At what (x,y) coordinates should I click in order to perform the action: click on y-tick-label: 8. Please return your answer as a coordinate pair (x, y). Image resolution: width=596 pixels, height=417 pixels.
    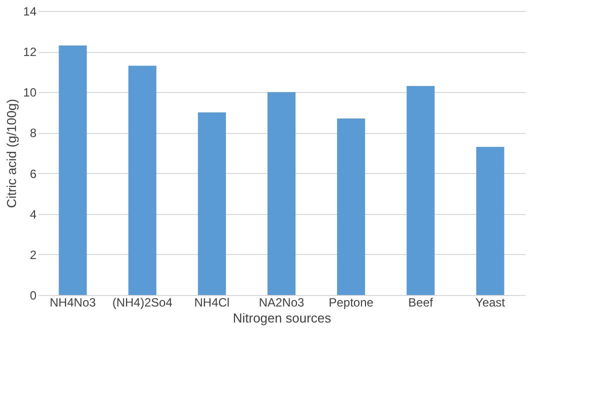
    Looking at the image, I should click on (33, 133).